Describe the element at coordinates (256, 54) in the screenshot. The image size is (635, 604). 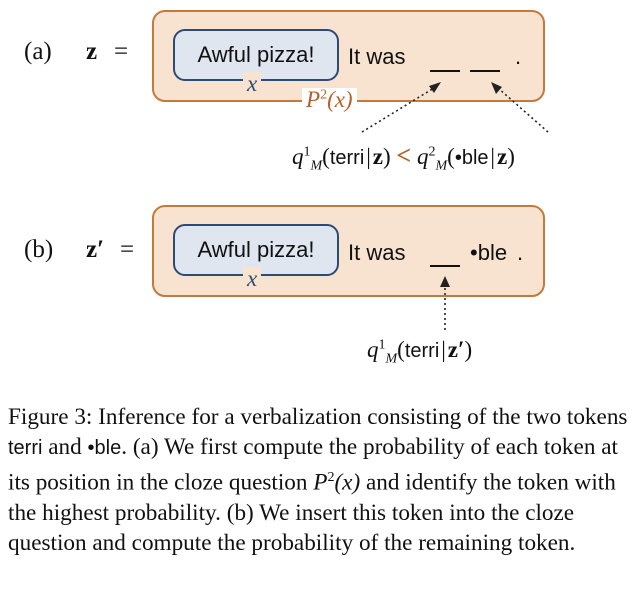
I see `panel-a-input-text: Awful pizza!` at that location.